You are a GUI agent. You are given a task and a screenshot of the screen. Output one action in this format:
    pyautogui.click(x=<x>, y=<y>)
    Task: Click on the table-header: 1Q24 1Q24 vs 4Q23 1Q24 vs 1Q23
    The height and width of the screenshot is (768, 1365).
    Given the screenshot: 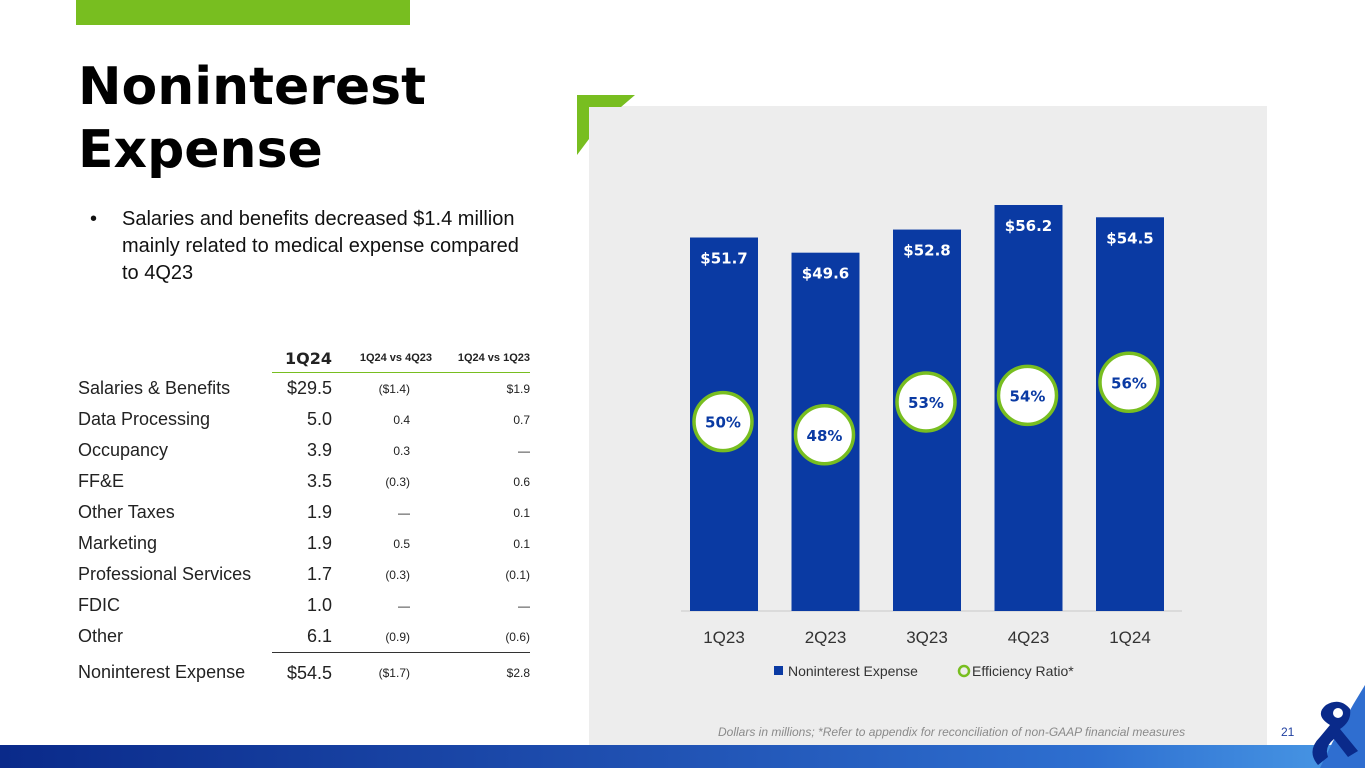 What is the action you would take?
    pyautogui.click(x=302, y=358)
    